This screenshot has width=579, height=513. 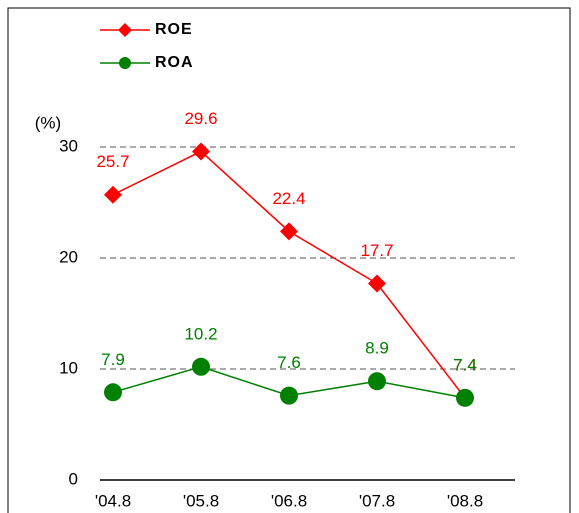 What do you see at coordinates (288, 198) in the screenshot?
I see `data-label: 22.4` at bounding box center [288, 198].